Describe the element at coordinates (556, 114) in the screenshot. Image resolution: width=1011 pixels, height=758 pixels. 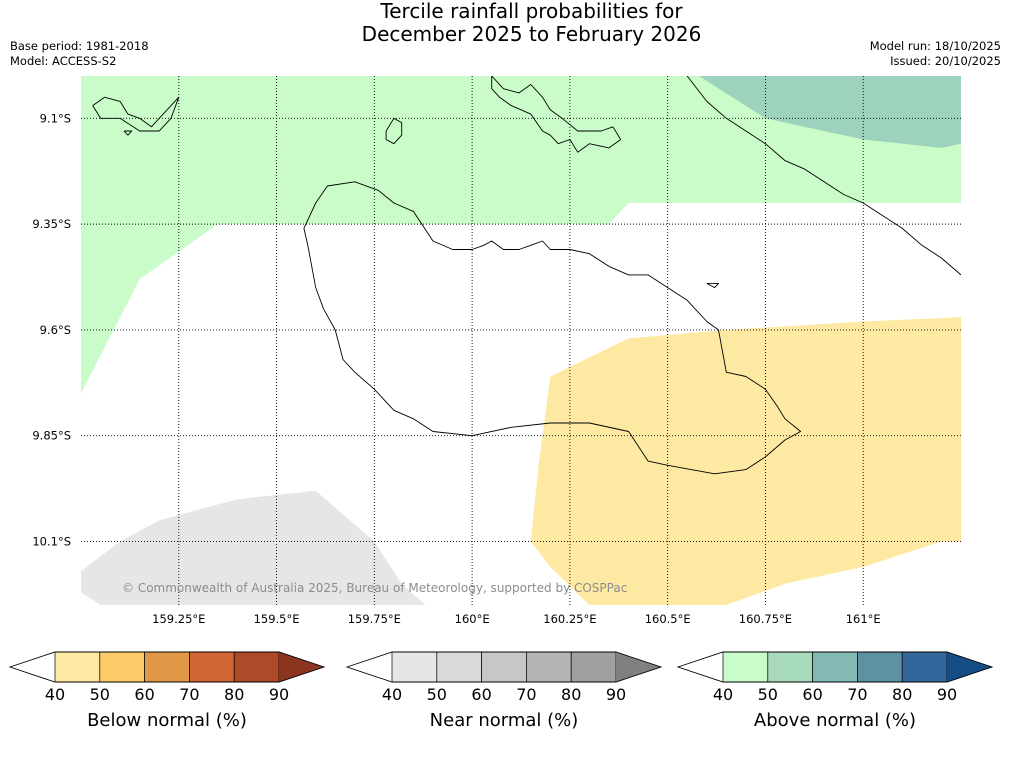
I see `coastline-florida-islands` at that location.